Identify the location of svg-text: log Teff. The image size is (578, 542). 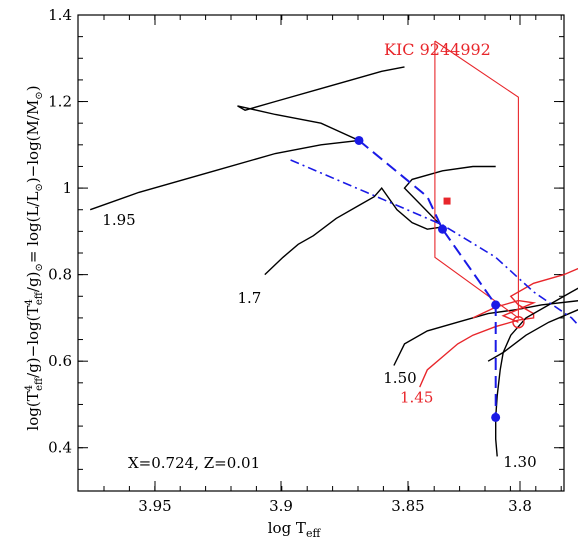
(295, 529).